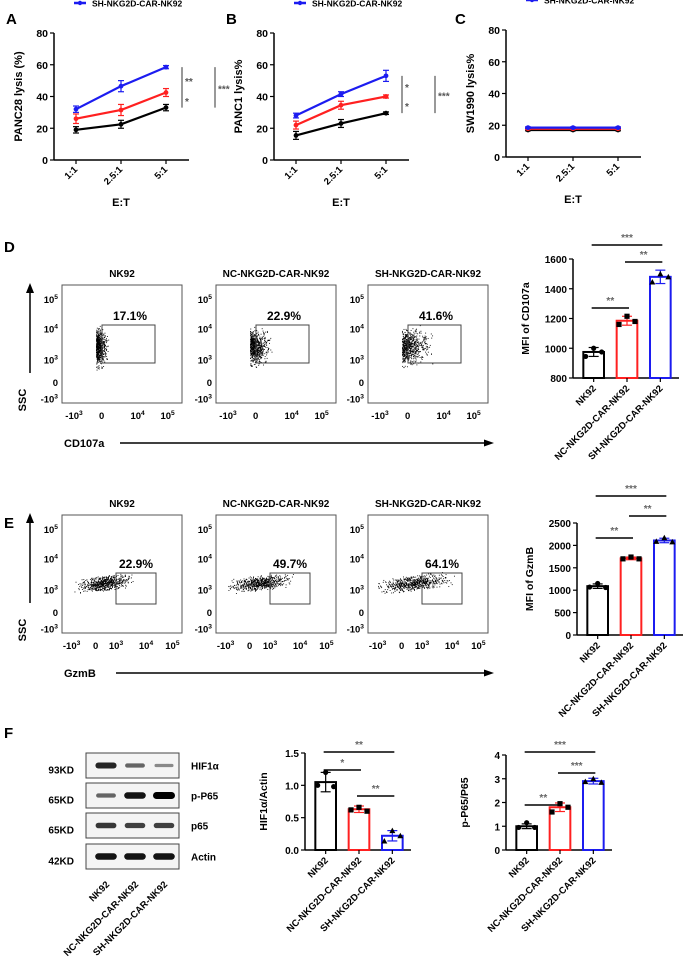  Describe the element at coordinates (593, 778) in the screenshot. I see `replicate-point` at that location.